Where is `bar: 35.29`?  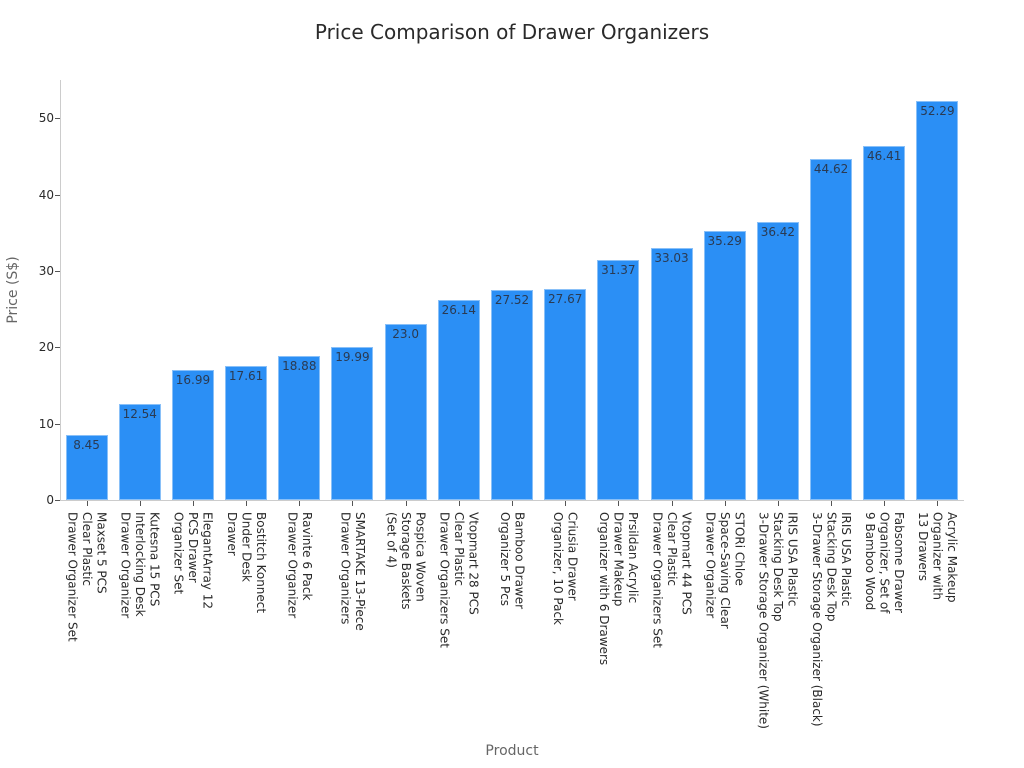 bar: 35.29 is located at coordinates (724, 365).